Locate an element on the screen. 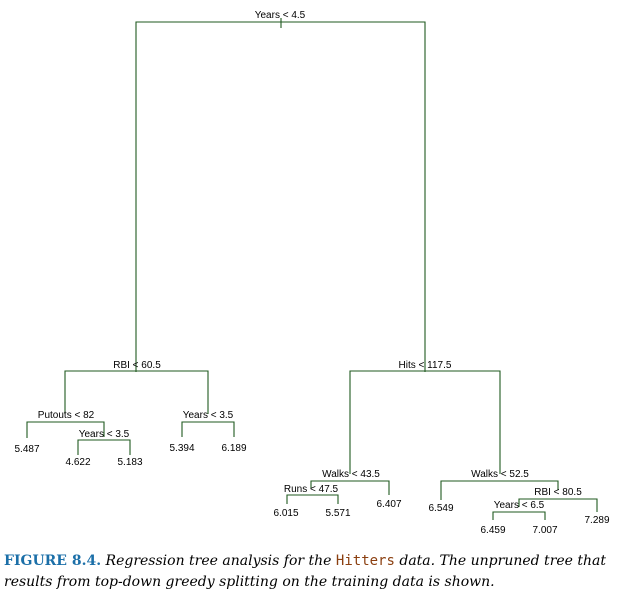 The width and height of the screenshot is (631, 599). leaf-value: 7.289 is located at coordinates (596, 520).